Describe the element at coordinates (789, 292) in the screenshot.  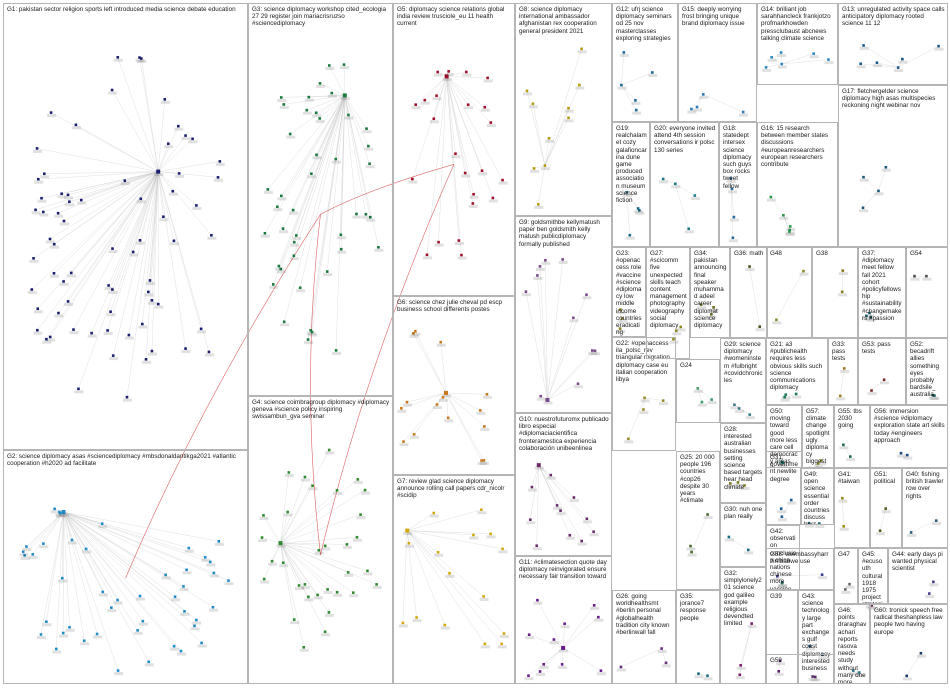
I see `group-box-g48: G48` at that location.